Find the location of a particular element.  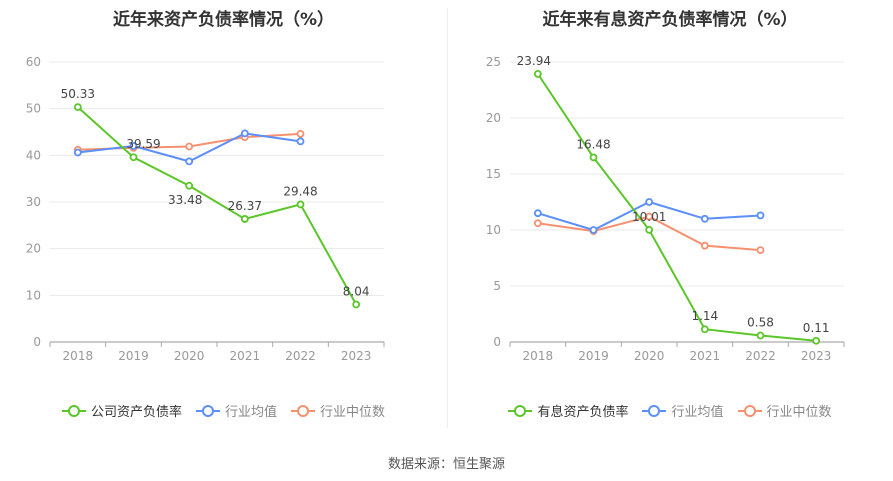

chart-title: 近年来有息资产负债率情况（%） is located at coordinates (670, 20).